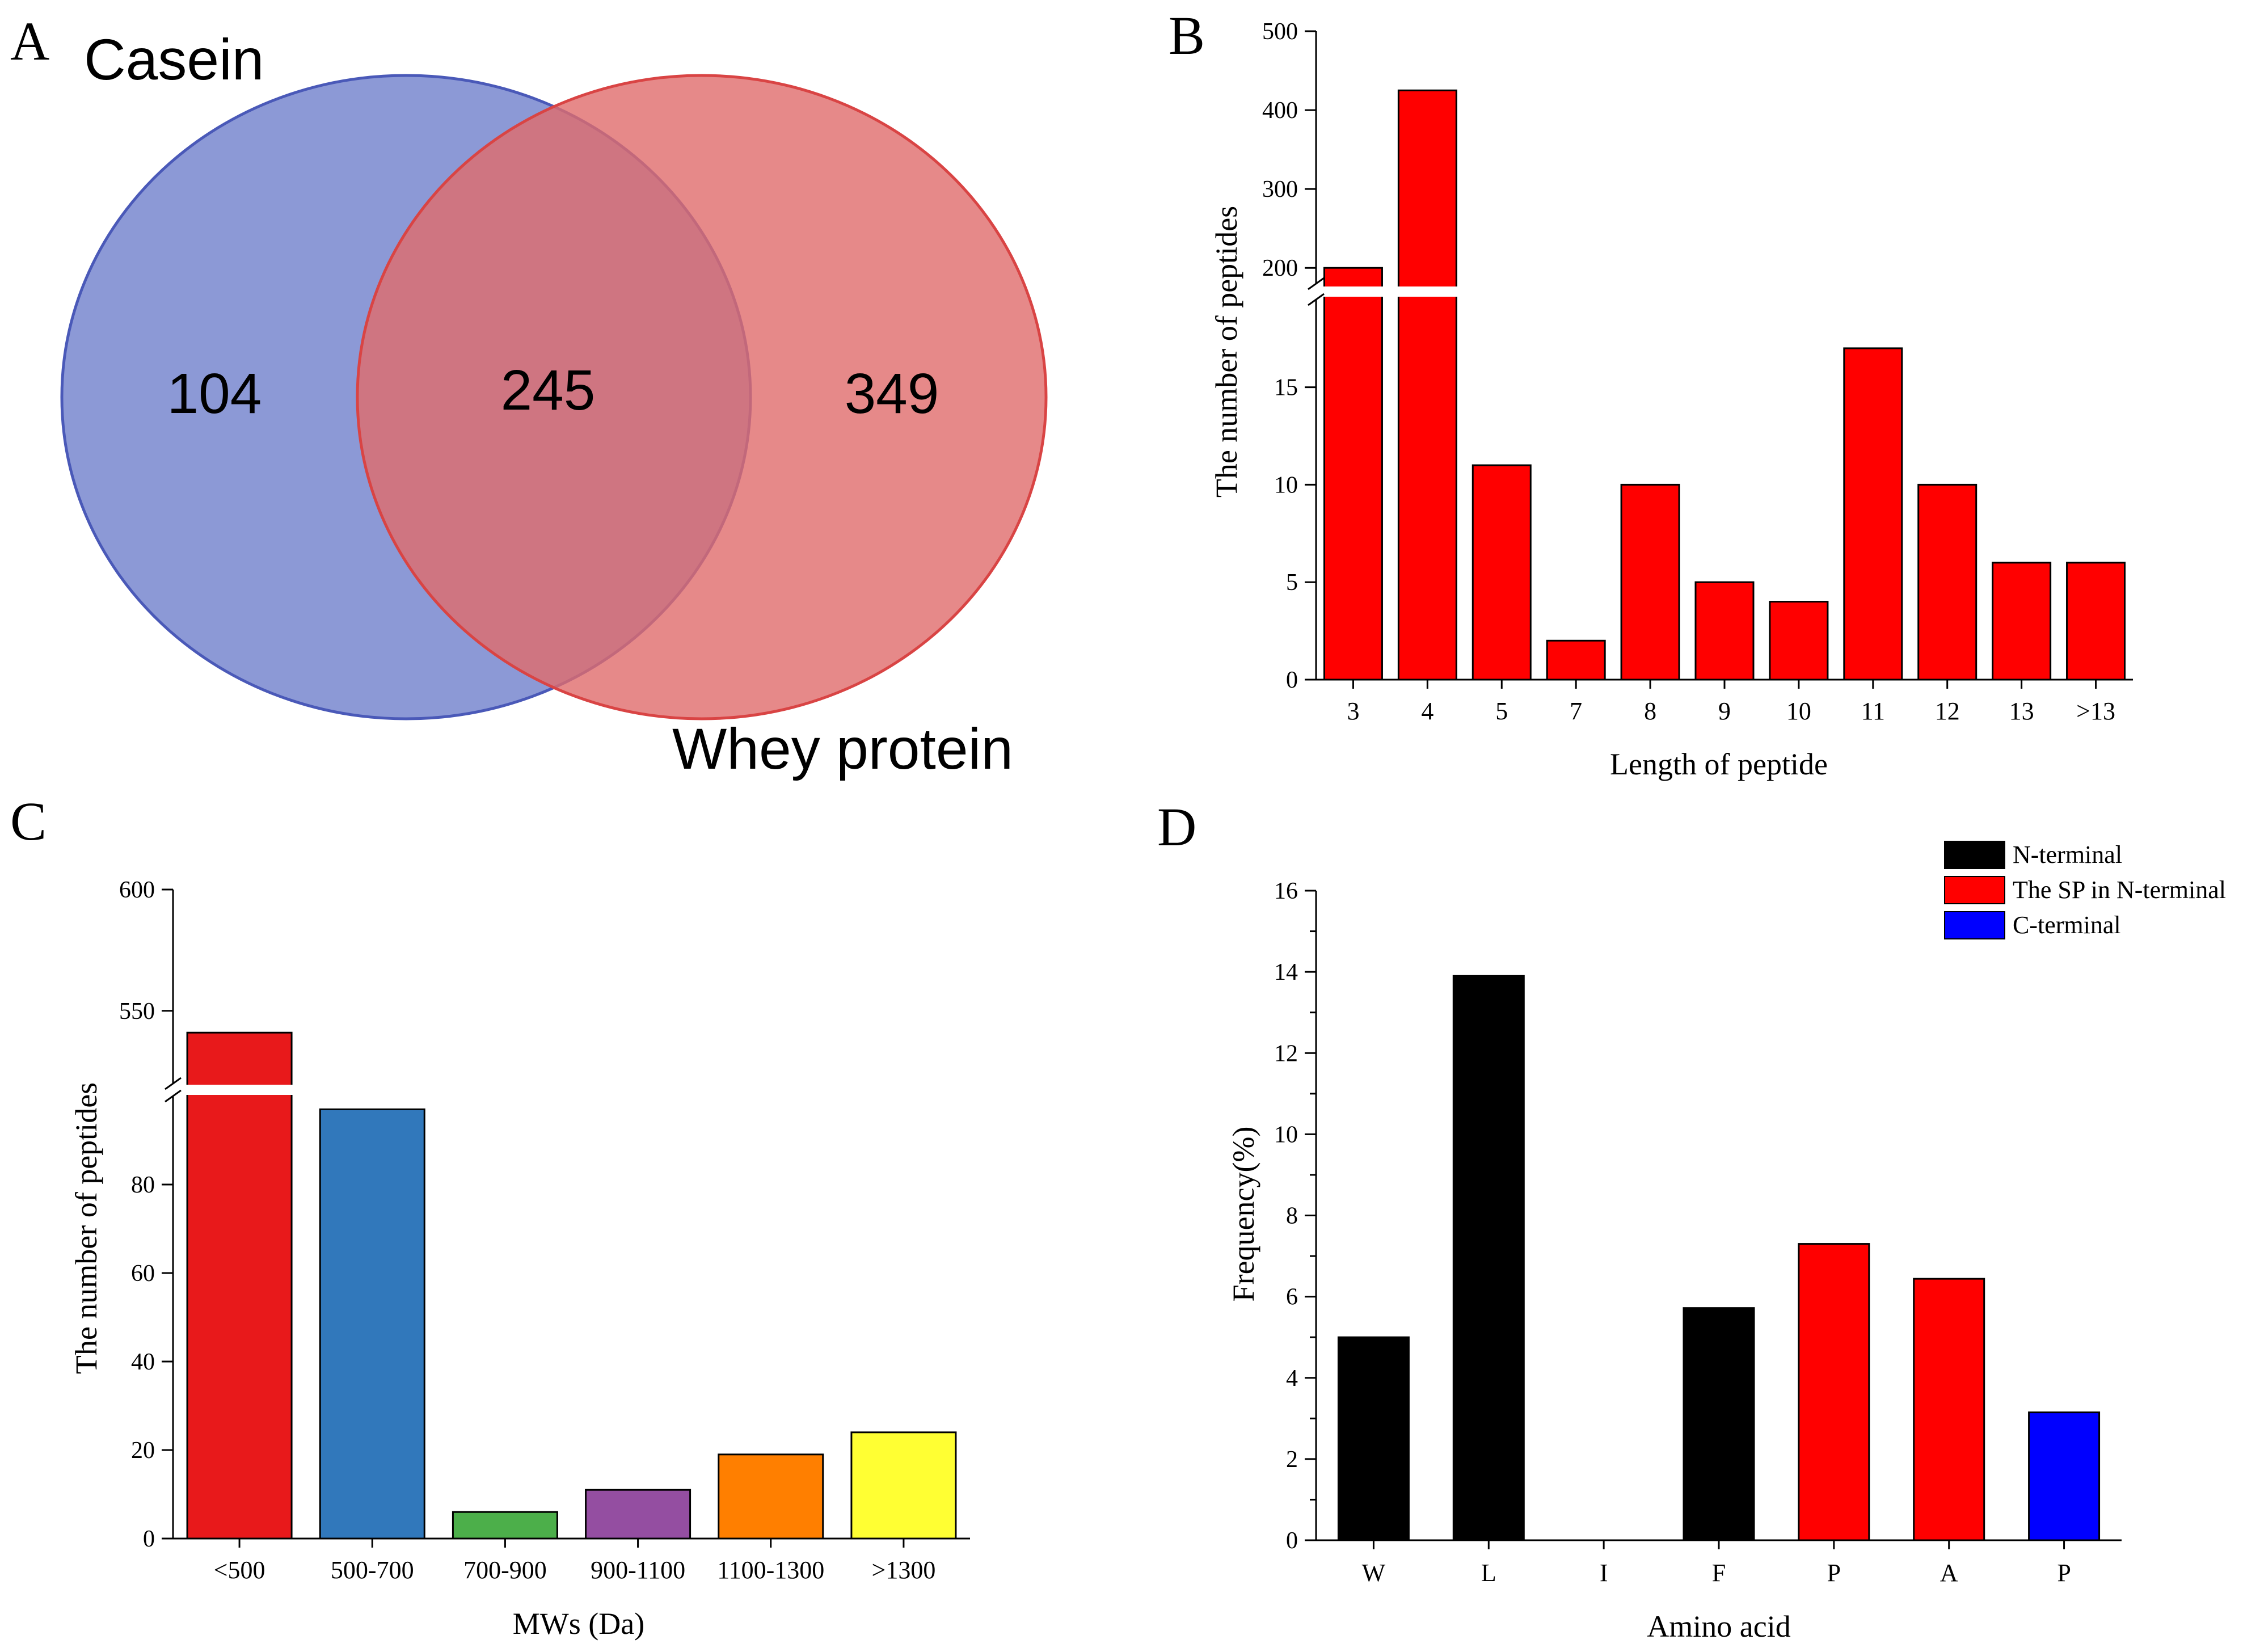  Describe the element at coordinates (1798, 711) in the screenshot. I see `b-xlabel-6: 10` at that location.